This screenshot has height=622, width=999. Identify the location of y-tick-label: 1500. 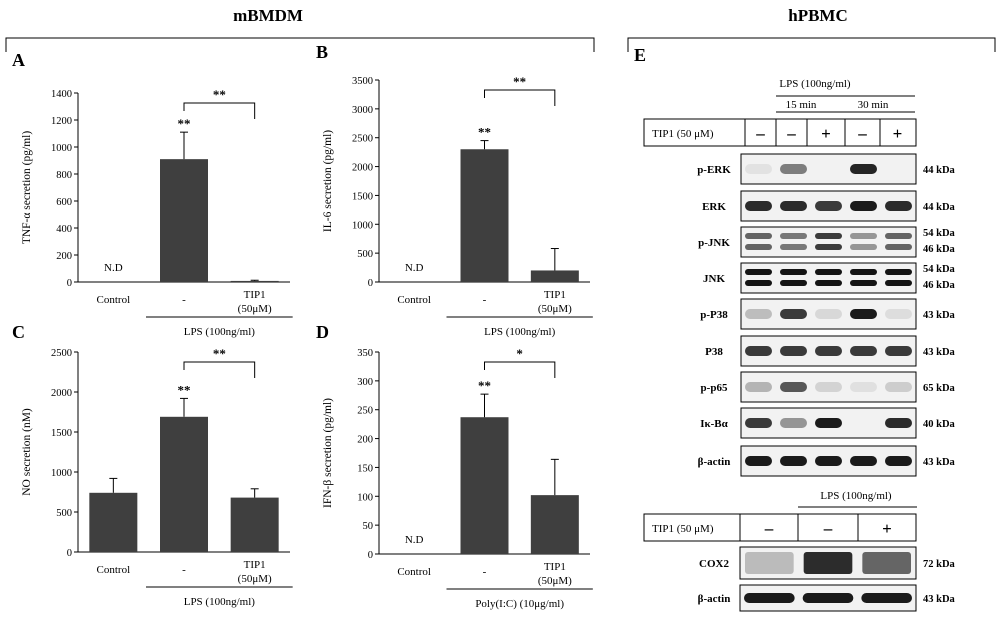
(362, 196).